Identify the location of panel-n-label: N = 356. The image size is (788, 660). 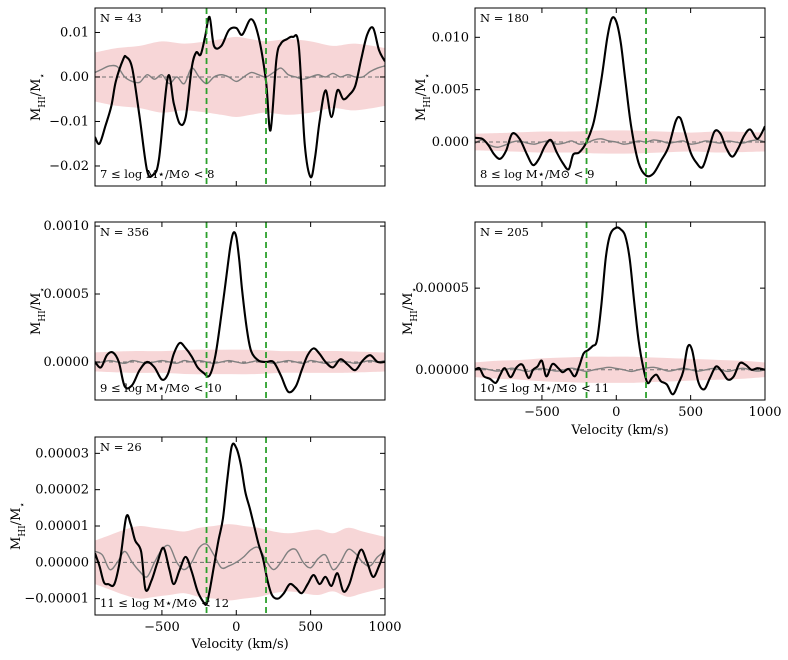
(124, 232).